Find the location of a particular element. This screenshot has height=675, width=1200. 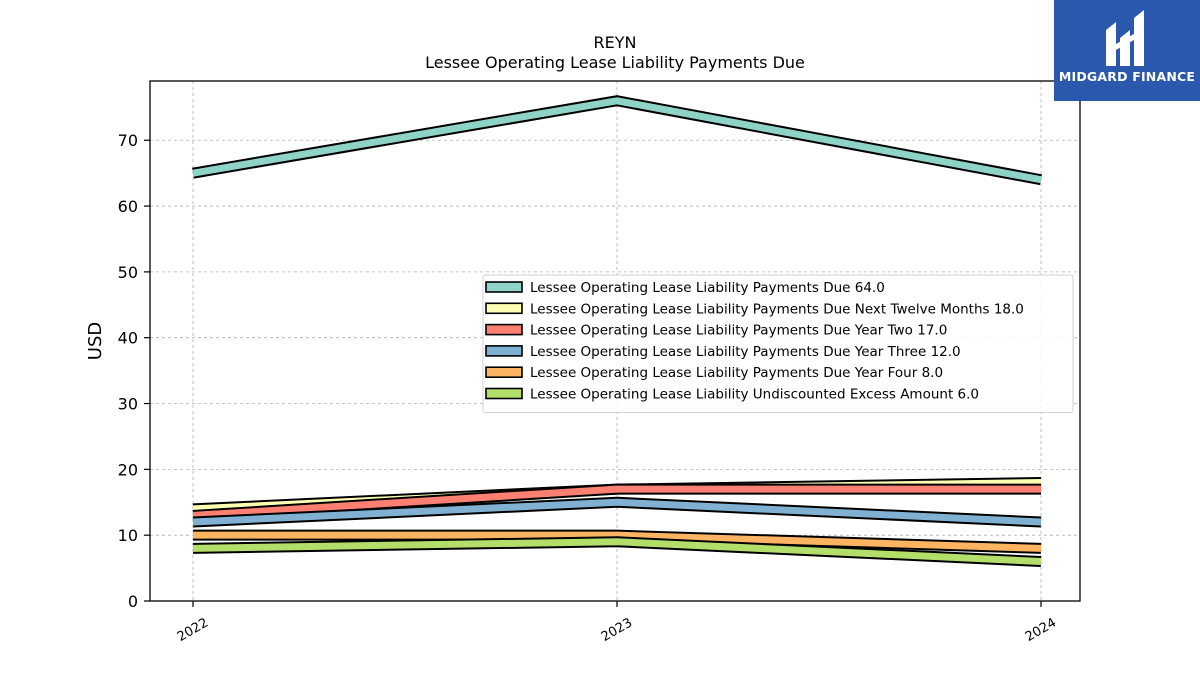

y-tick-label: 60 is located at coordinates (128, 206).